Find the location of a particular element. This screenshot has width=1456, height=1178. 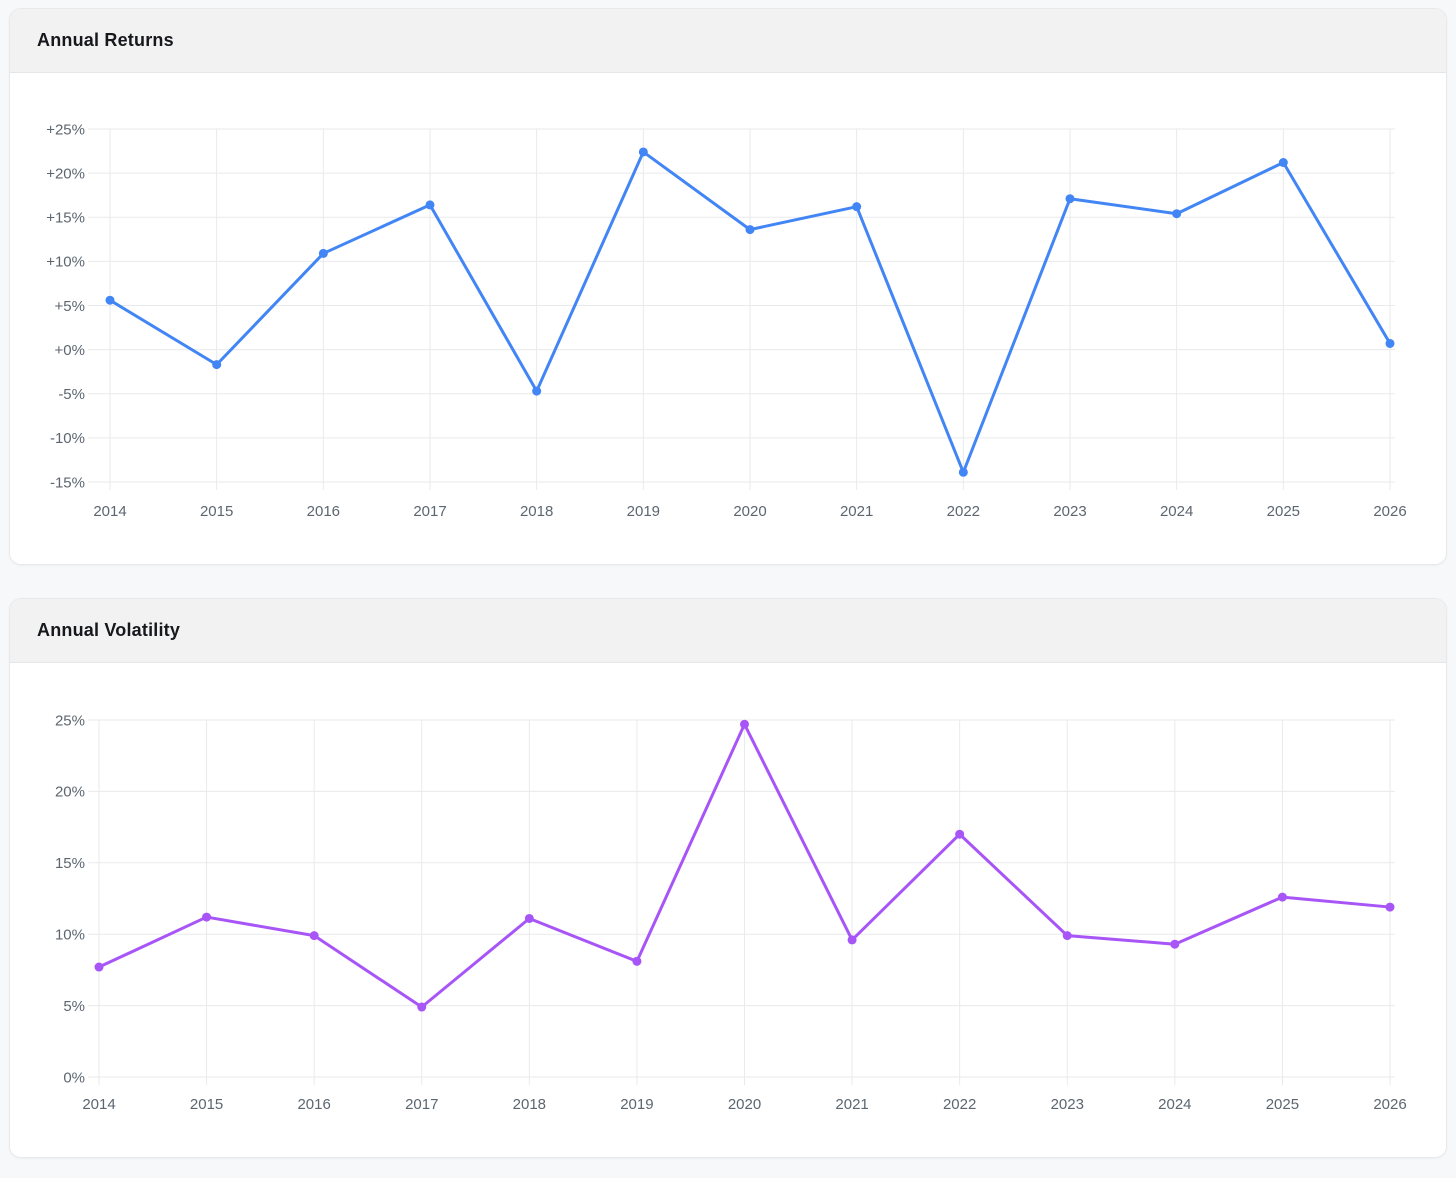

svg-text: +10% is located at coordinates (65, 262).